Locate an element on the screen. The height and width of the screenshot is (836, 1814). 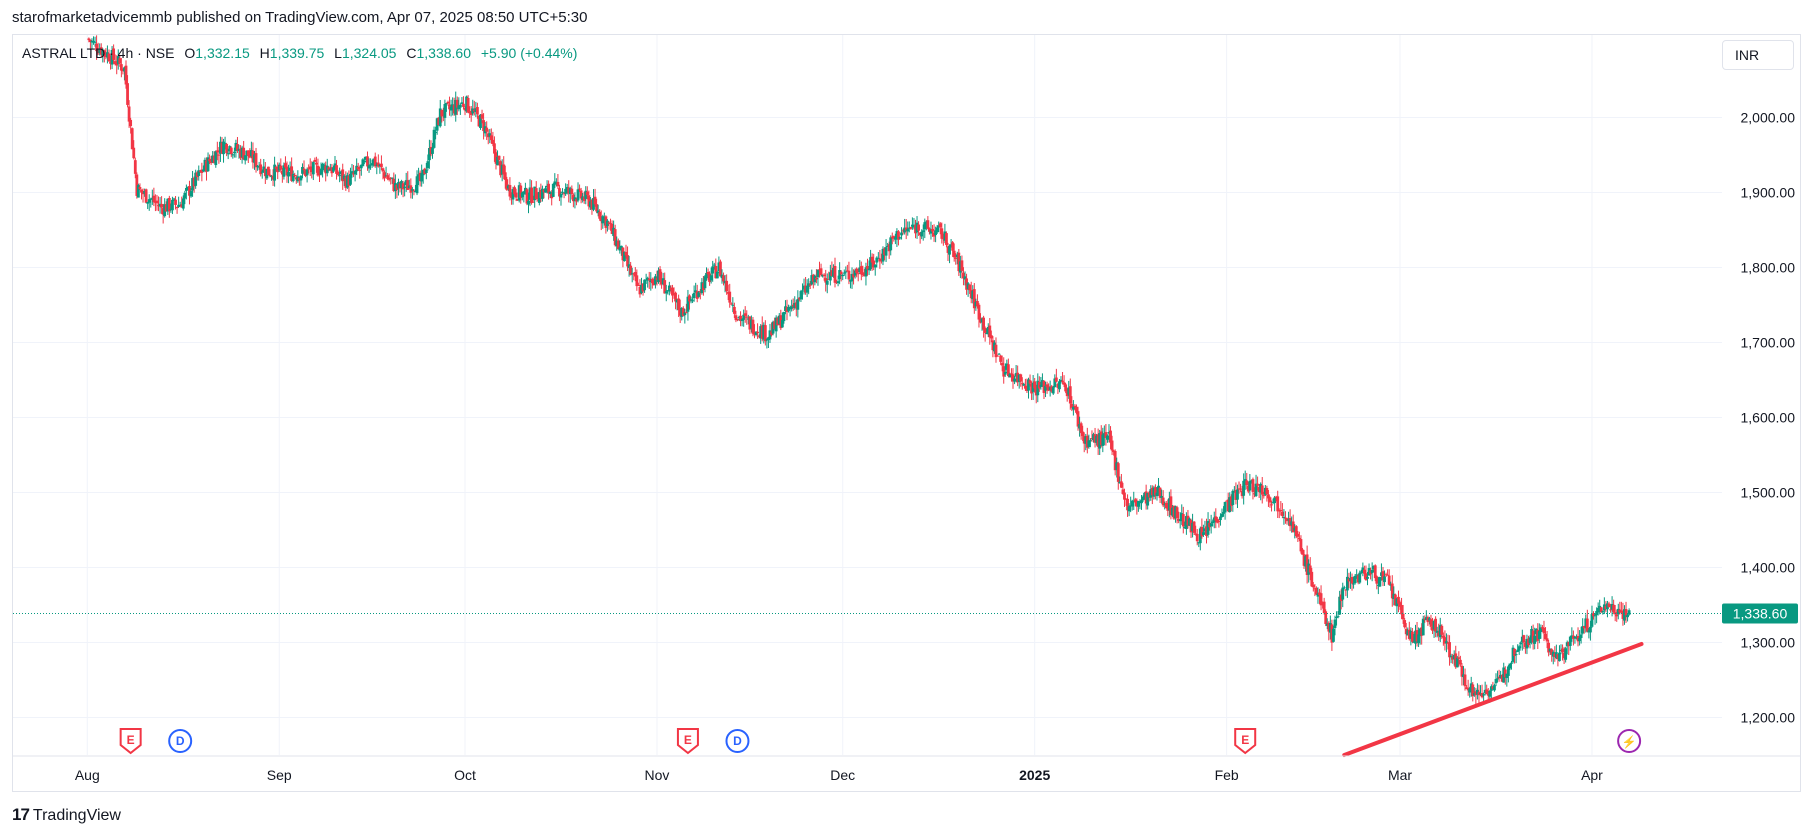
dividend-marker: D is located at coordinates (180, 741).